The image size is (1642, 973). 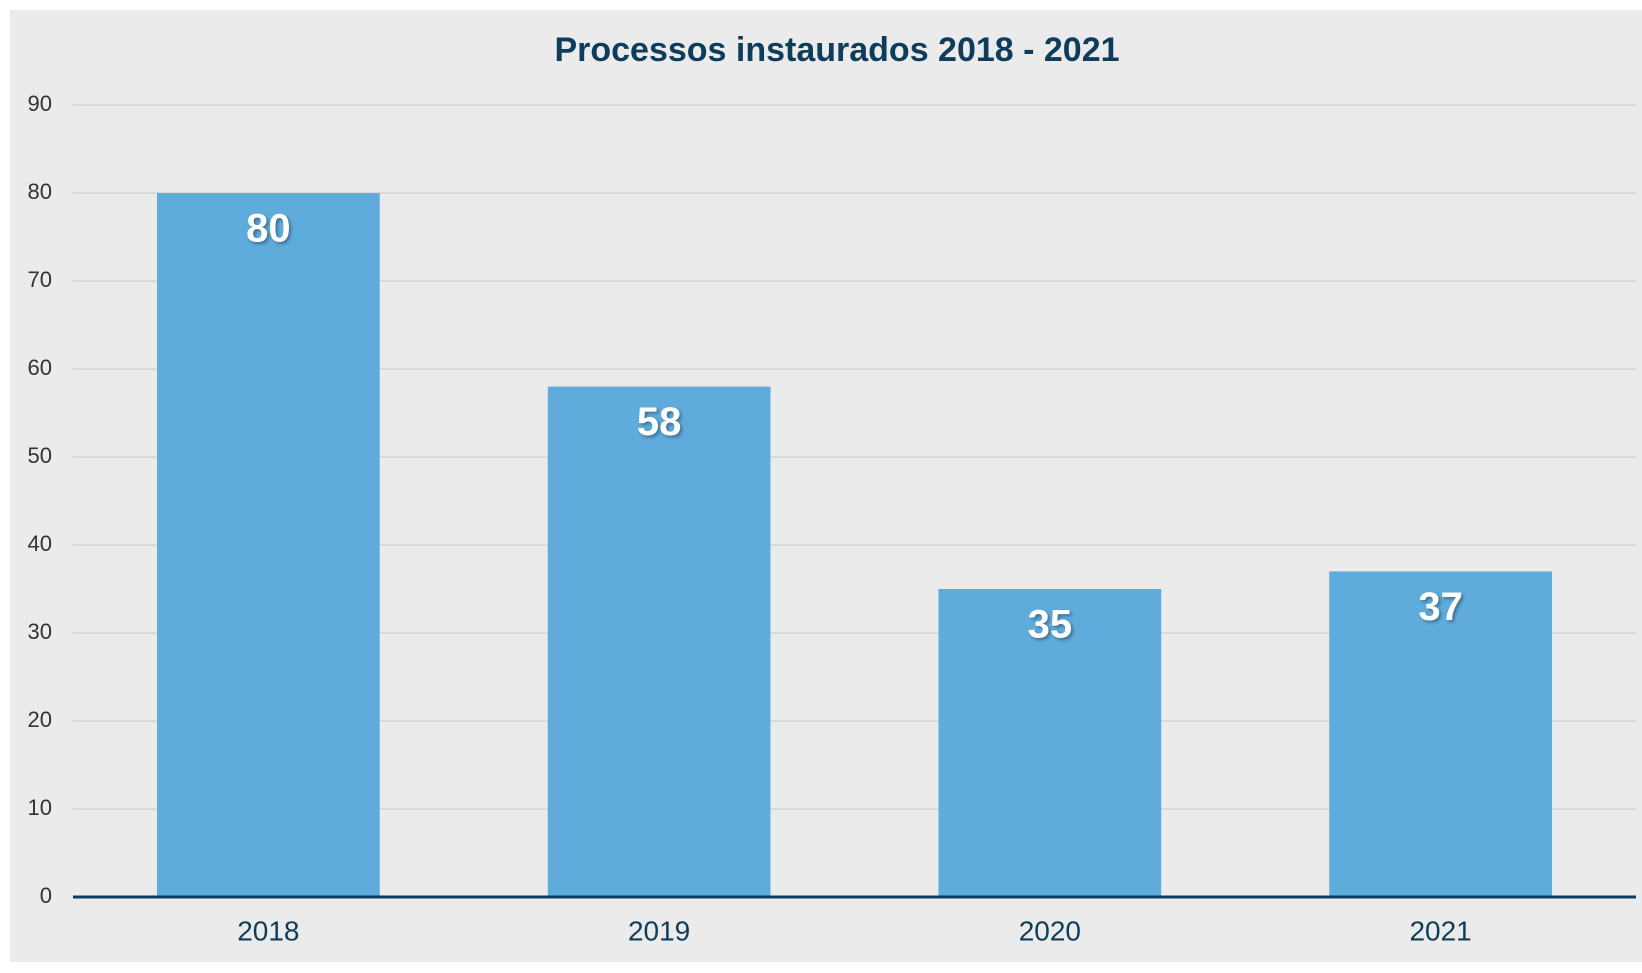 I want to click on y-tick-label: 80, so click(x=40, y=191).